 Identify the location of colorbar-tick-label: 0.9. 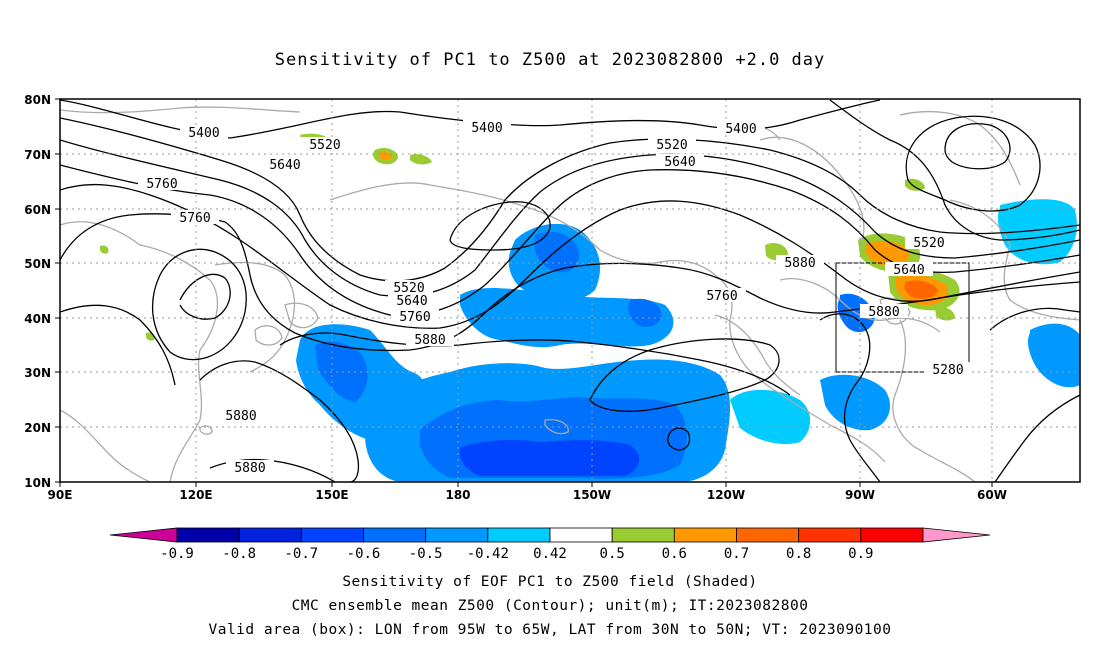
(860, 554).